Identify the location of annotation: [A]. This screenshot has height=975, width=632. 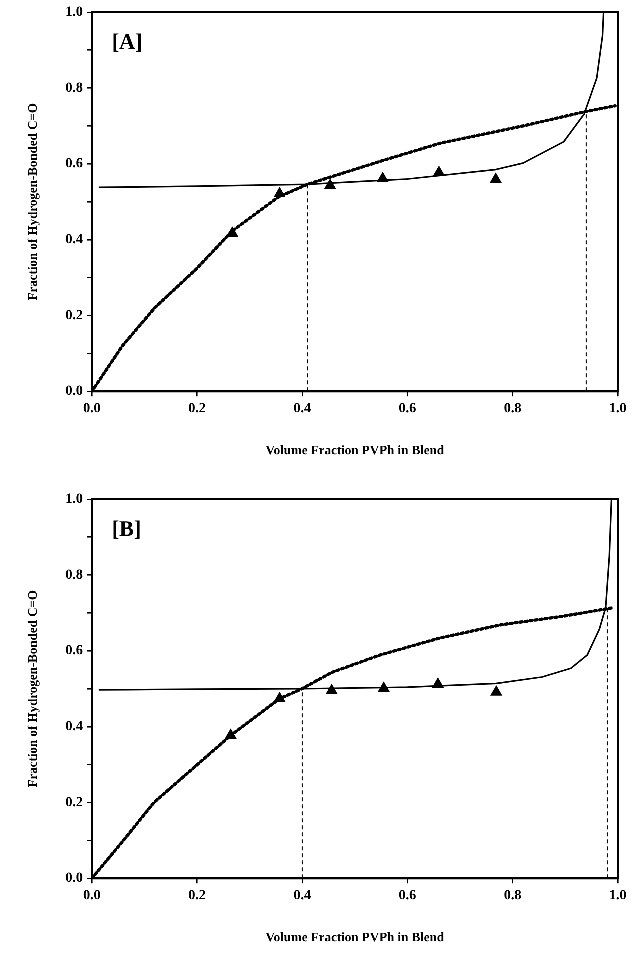
(127, 41).